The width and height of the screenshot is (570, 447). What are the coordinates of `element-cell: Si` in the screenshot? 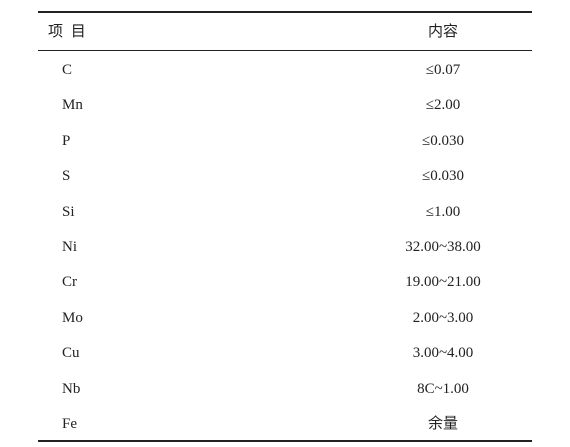 It's located at (68, 211).